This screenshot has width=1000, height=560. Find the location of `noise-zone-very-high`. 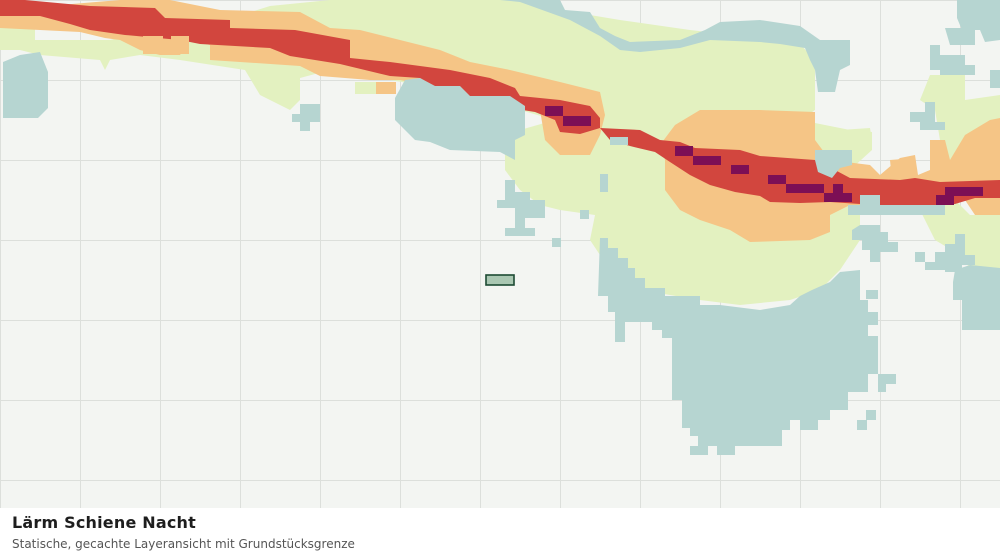

noise-zone-very-high is located at coordinates (764, 155).